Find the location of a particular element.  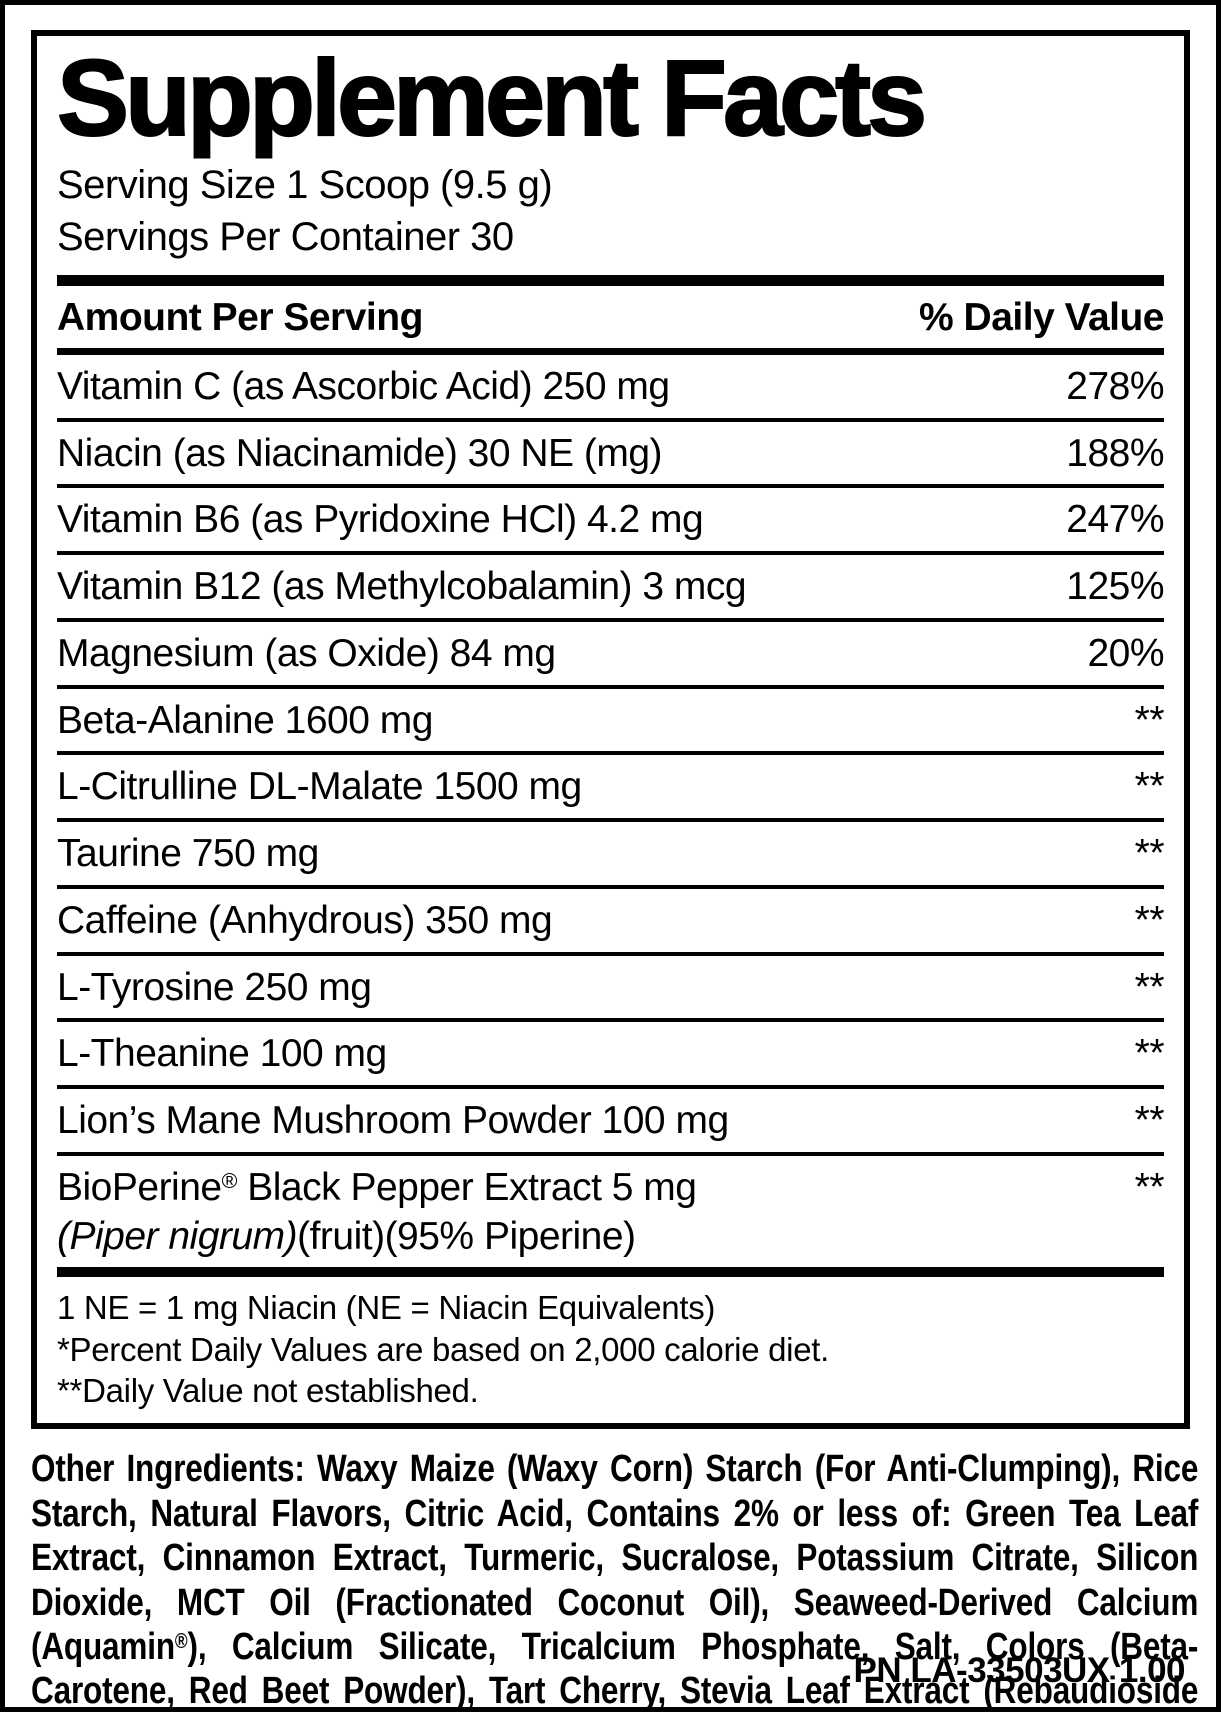

footnote-daily-value-not-established: **Daily Value not established. is located at coordinates (268, 1390).